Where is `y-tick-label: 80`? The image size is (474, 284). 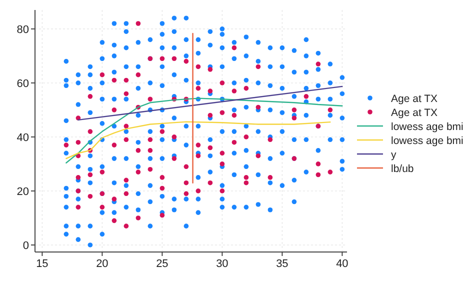 y-tick-label: 80 is located at coordinates (22, 30).